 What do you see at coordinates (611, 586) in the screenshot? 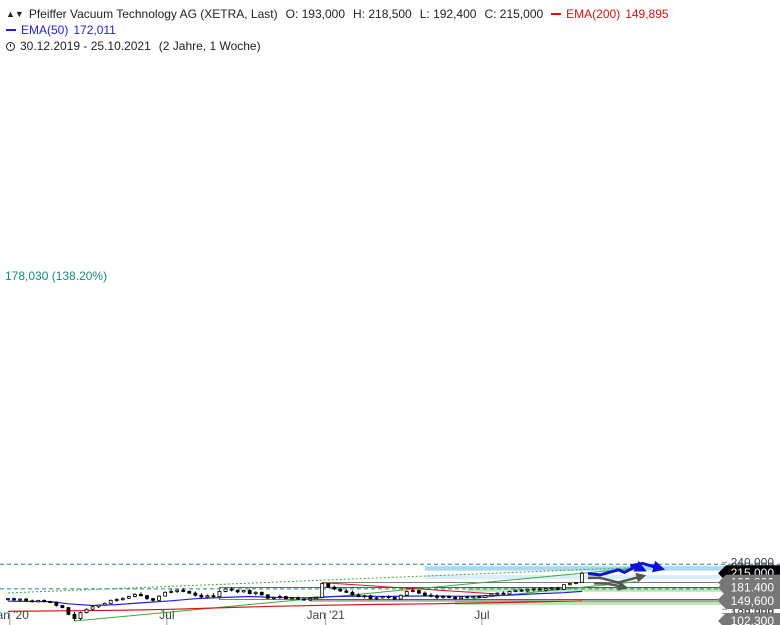
I see `gray-forecast-arrow` at bounding box center [611, 586].